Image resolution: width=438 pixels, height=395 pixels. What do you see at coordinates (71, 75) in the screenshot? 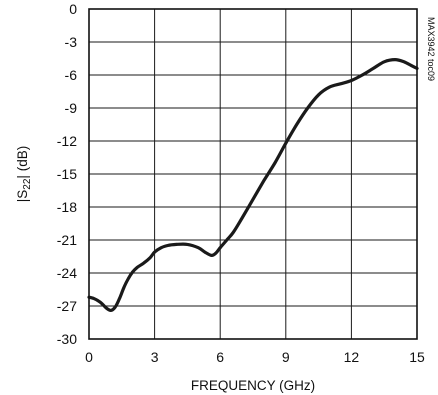
I see `y-tick-label: -6` at bounding box center [71, 75].